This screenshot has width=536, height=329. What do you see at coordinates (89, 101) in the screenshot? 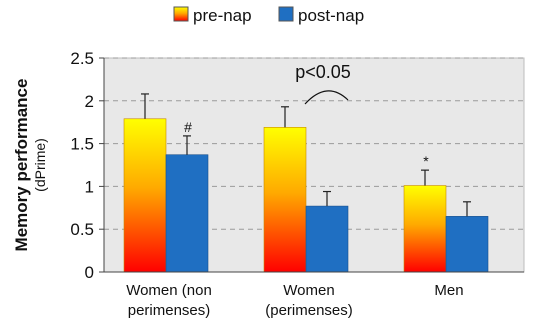
I see `y-tick-label: 2` at bounding box center [89, 101].